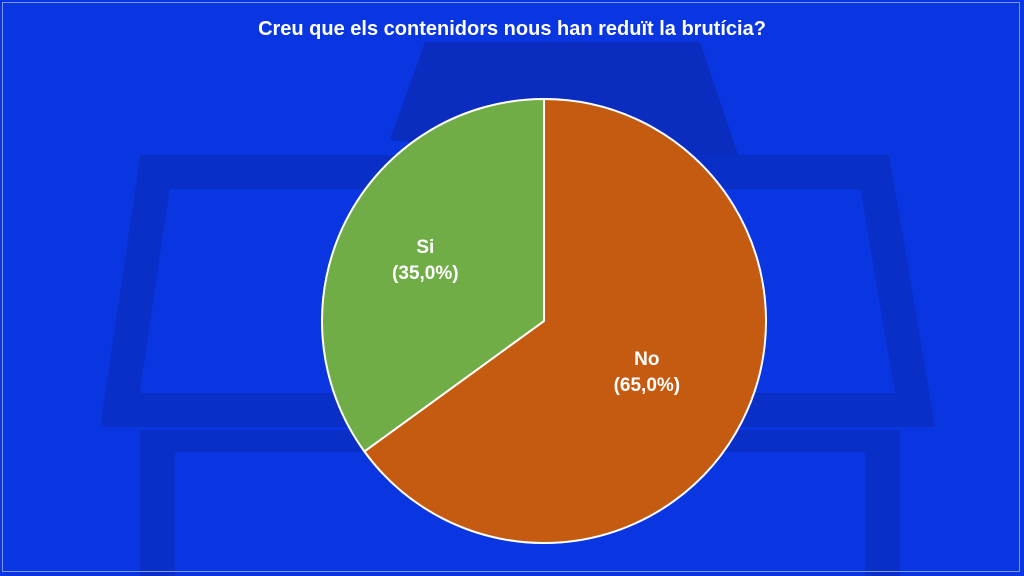  Describe the element at coordinates (647, 360) in the screenshot. I see `slice-name-no: No` at that location.